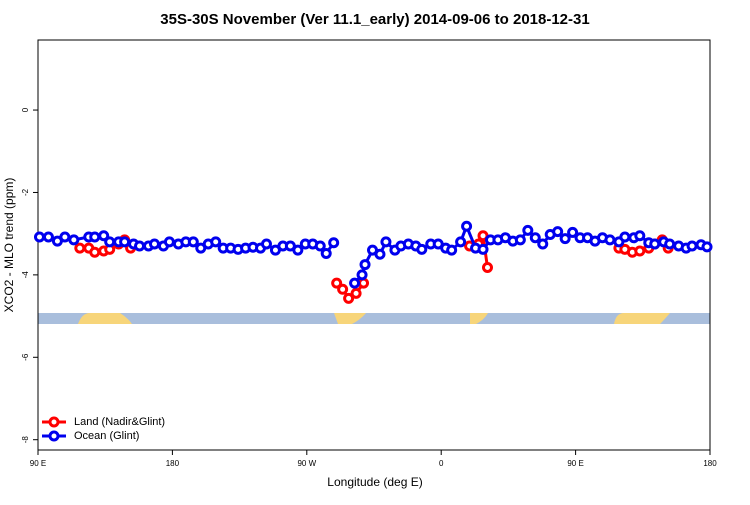 Image resolution: width=750 pixels, height=505 pixels. Describe the element at coordinates (106, 436) in the screenshot. I see `legend-label: Ocean (Glint)` at that location.